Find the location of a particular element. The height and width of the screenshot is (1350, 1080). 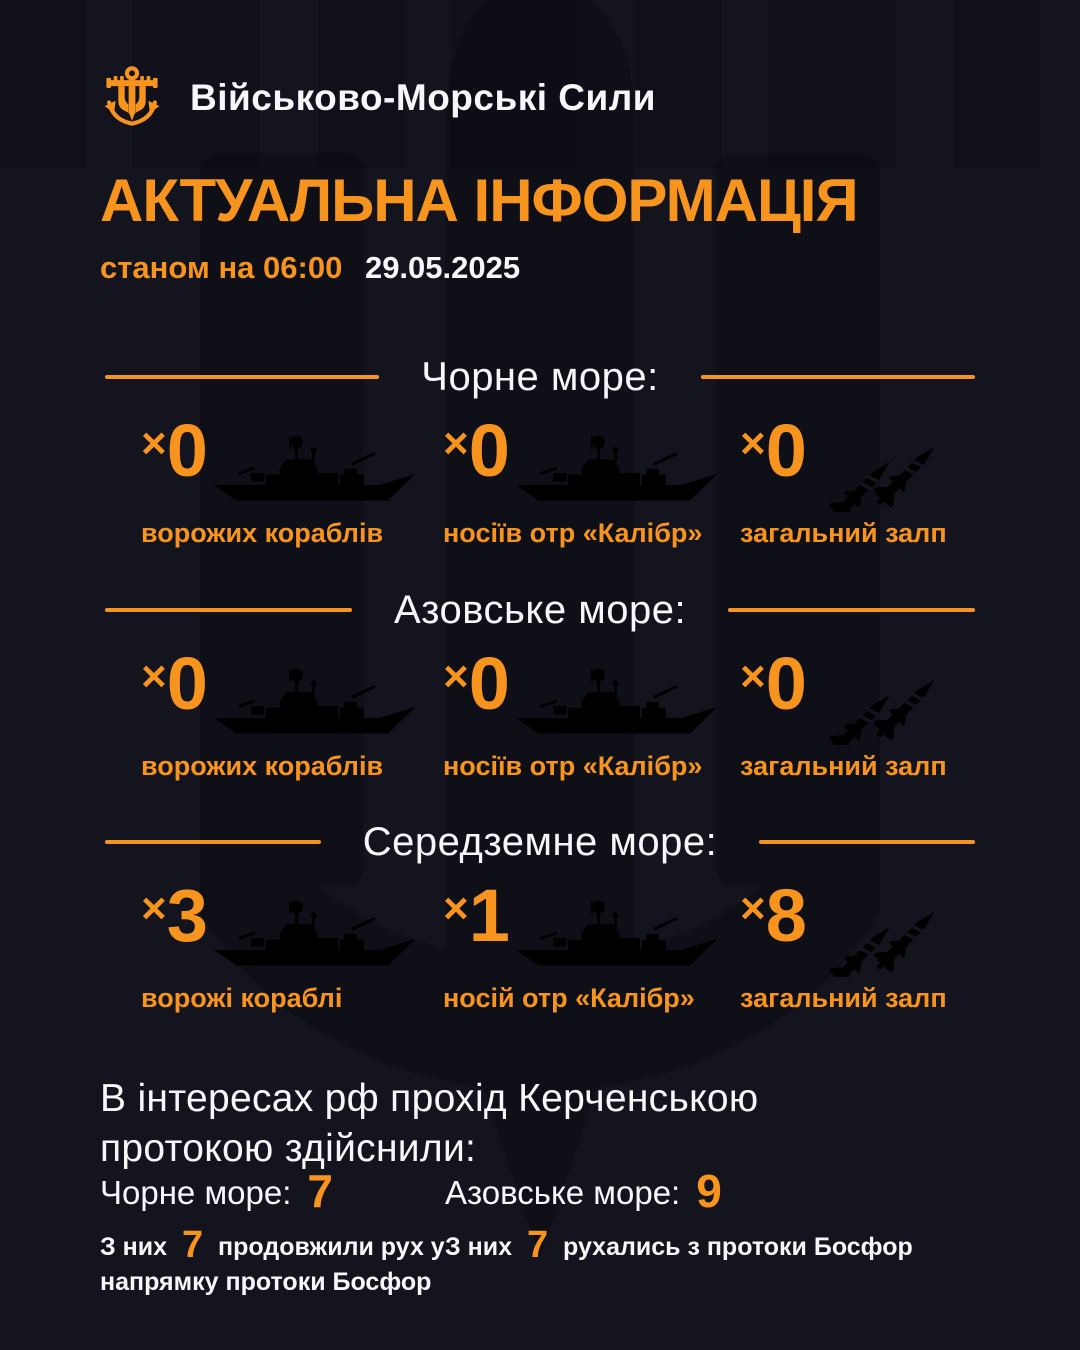

stat-count: × 8 is located at coordinates (773, 915).